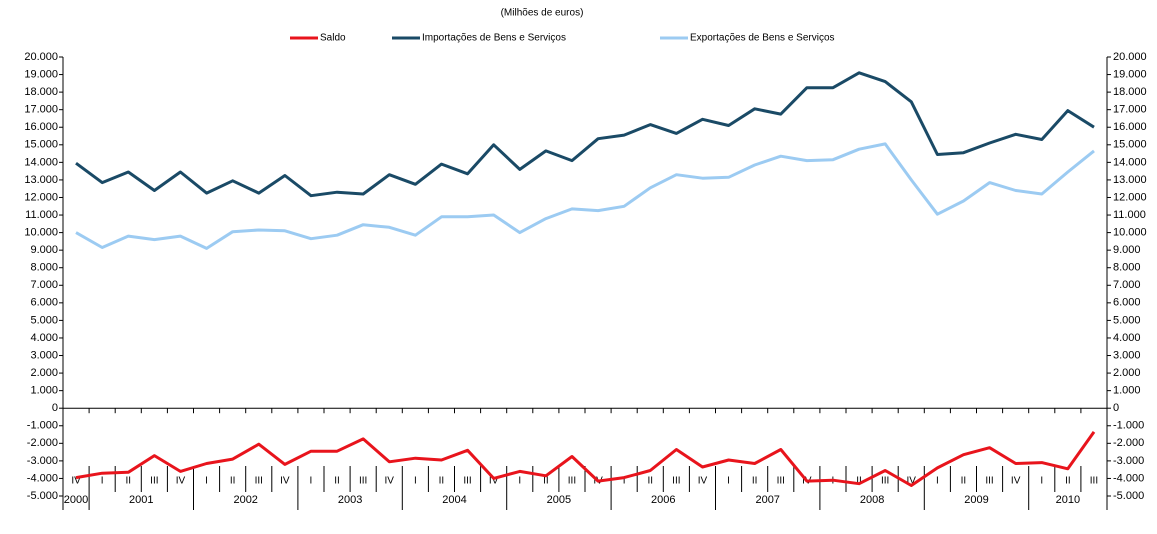 The width and height of the screenshot is (1157, 534). What do you see at coordinates (41, 197) in the screenshot?
I see `y-tick-label: 12.000` at bounding box center [41, 197].